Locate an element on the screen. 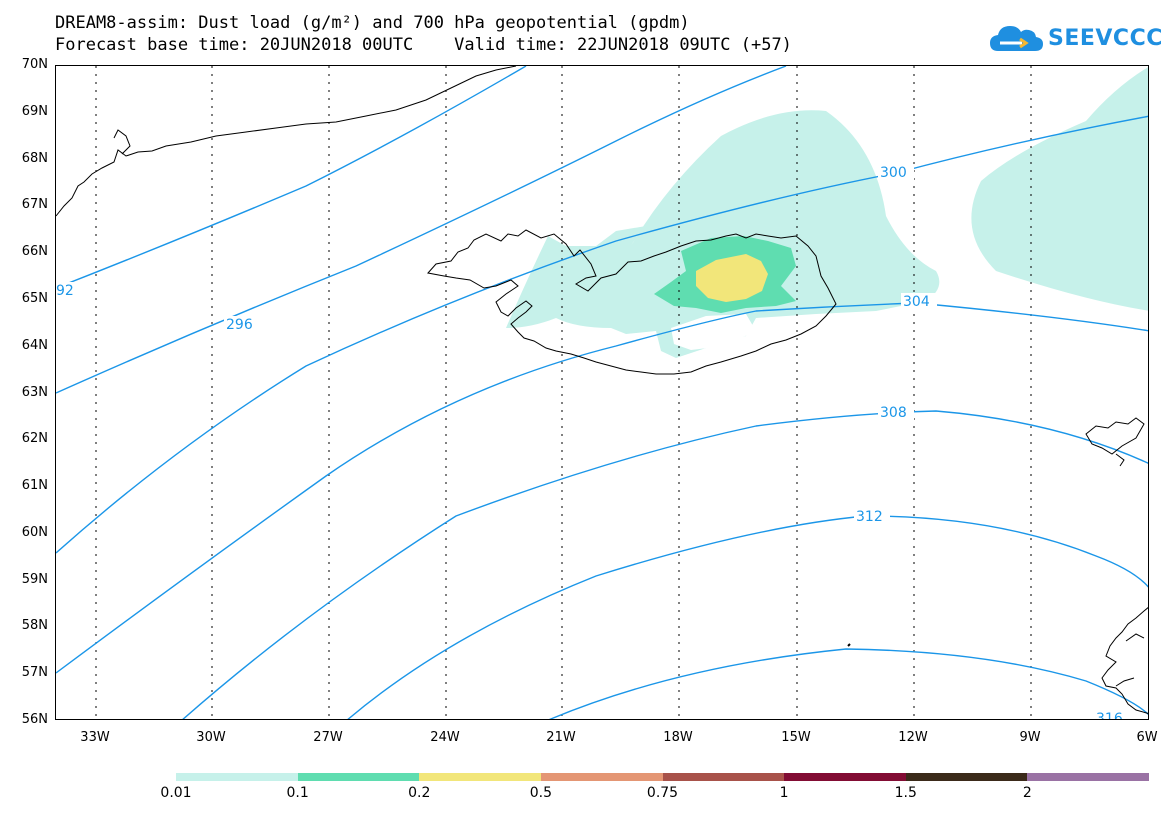  contour-label-296: 296 is located at coordinates (239, 325).